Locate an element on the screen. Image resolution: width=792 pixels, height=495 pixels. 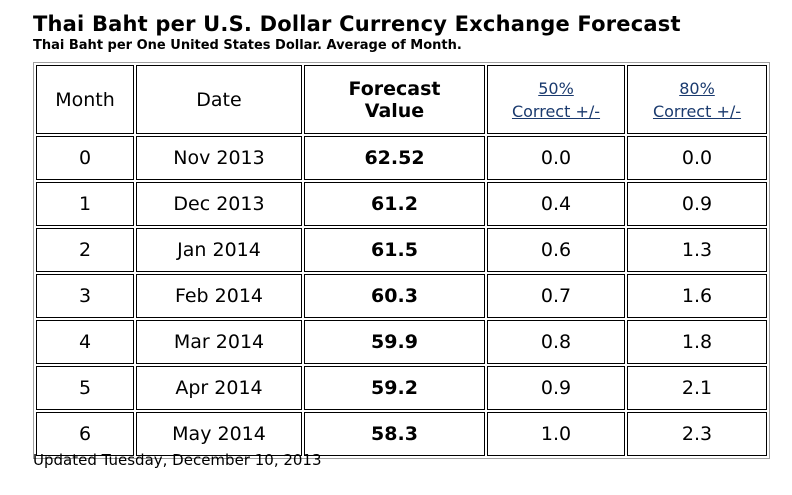
table-row: 2 Jan 2014 61.5 0.6 1.3 is located at coordinates (401, 250).